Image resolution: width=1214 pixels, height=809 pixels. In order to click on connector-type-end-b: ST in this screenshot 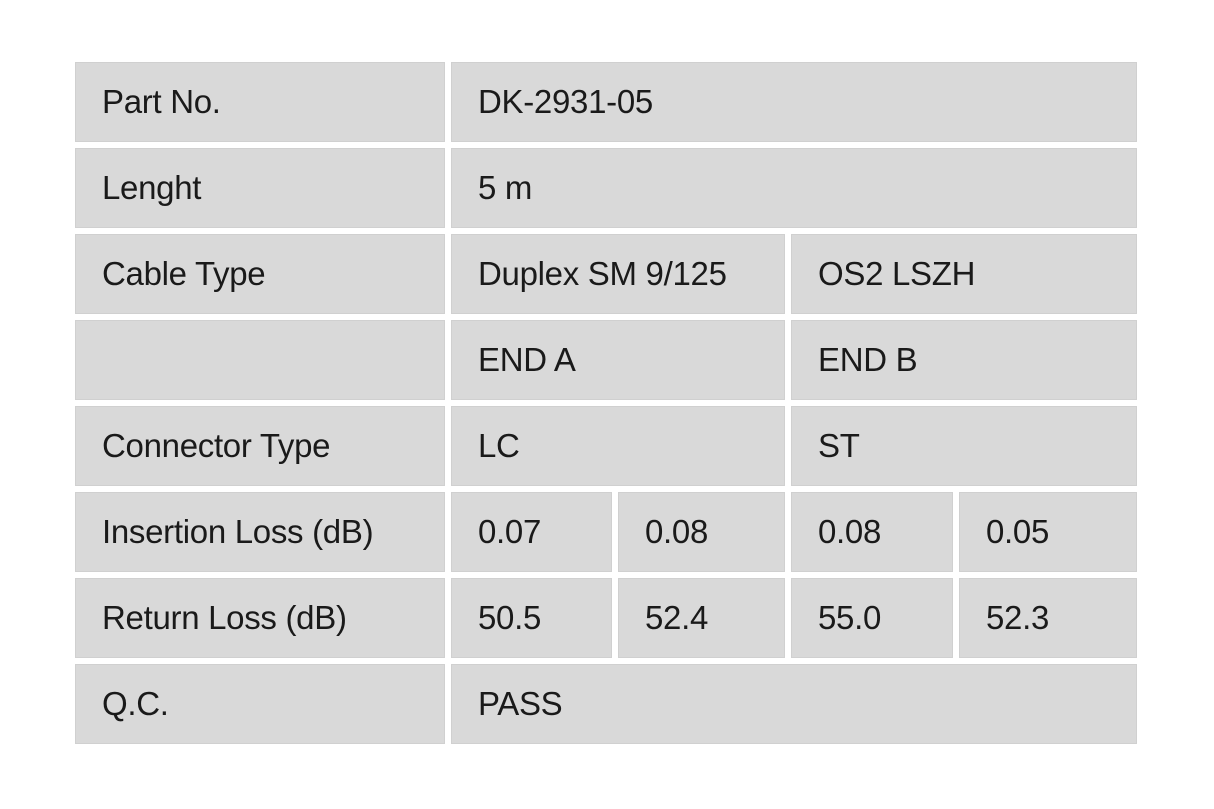, I will do `click(964, 446)`.